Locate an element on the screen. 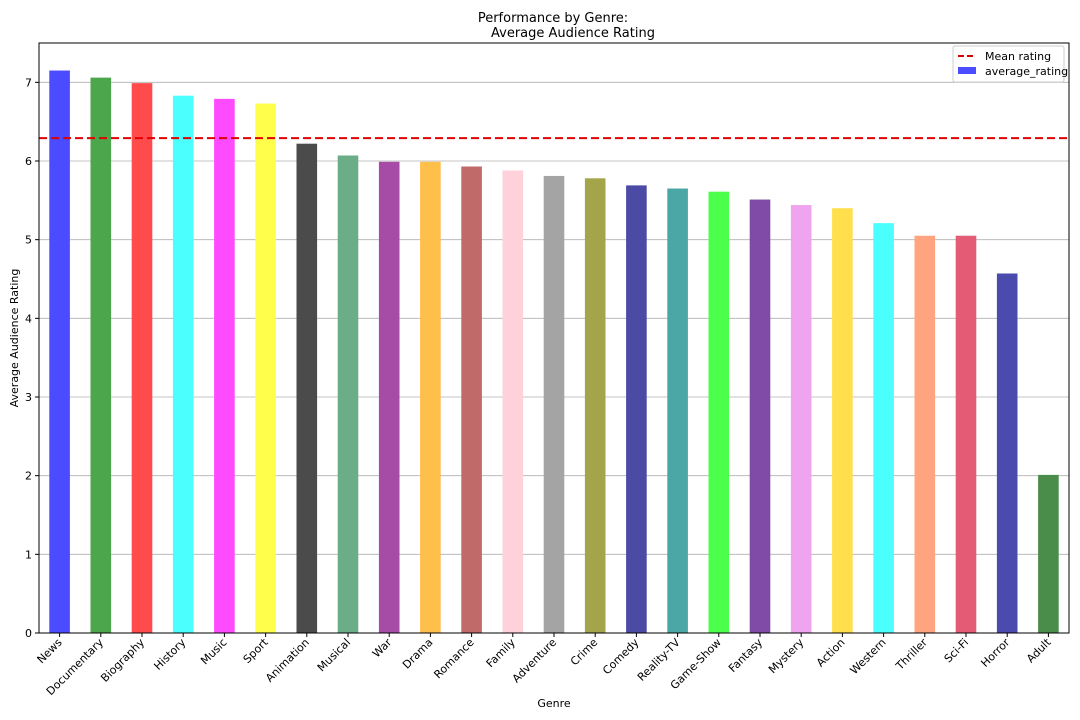 The height and width of the screenshot is (720, 1080). x-tick-label-news: News is located at coordinates (50, 651).